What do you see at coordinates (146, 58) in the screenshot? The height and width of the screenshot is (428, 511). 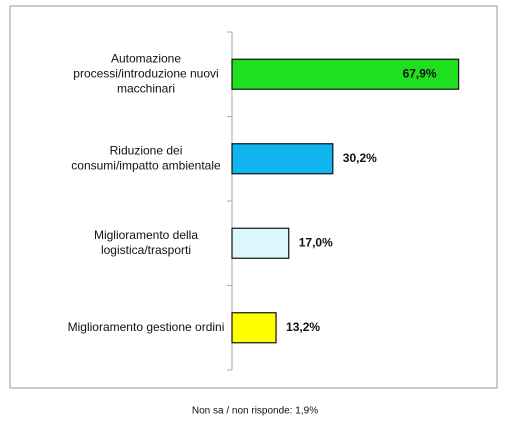 I see `category-label: Automazione` at bounding box center [146, 58].